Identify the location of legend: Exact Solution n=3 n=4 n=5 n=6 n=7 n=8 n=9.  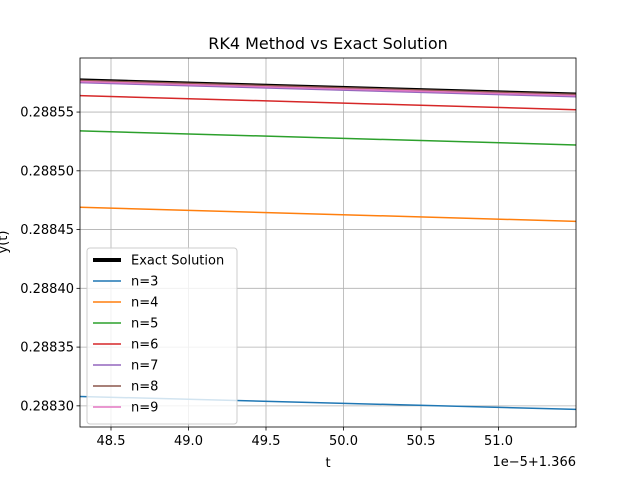
(162, 336).